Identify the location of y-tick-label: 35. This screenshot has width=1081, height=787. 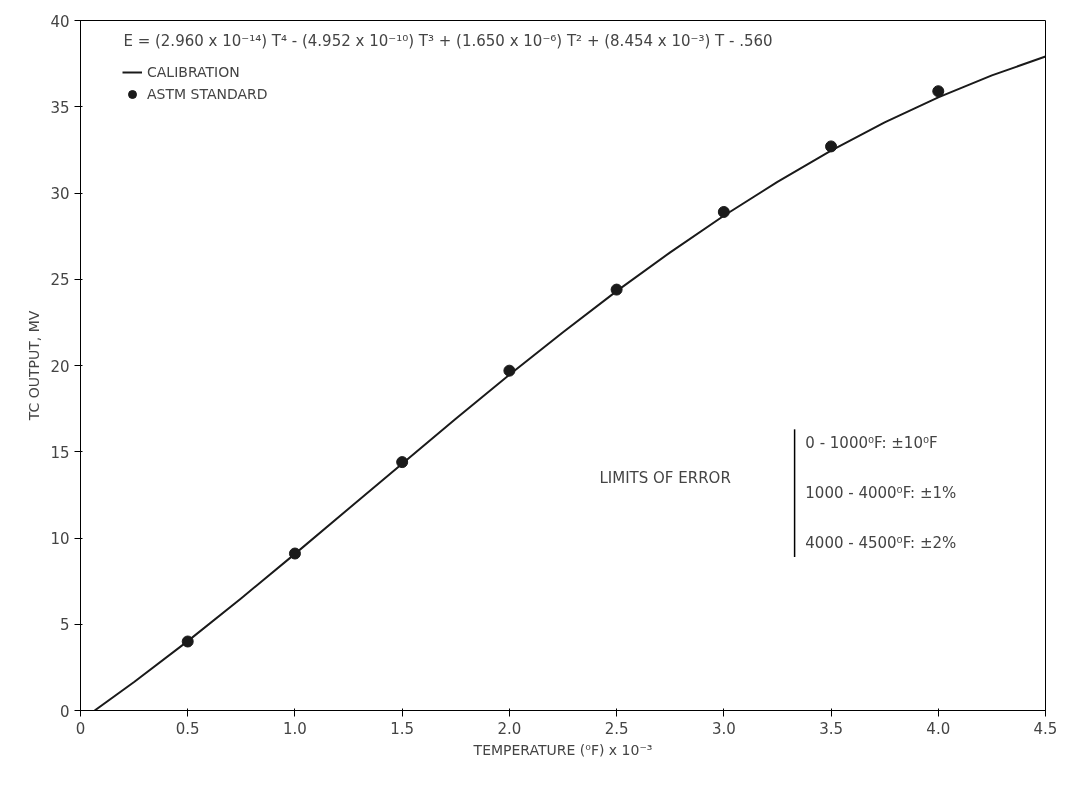
(60, 107).